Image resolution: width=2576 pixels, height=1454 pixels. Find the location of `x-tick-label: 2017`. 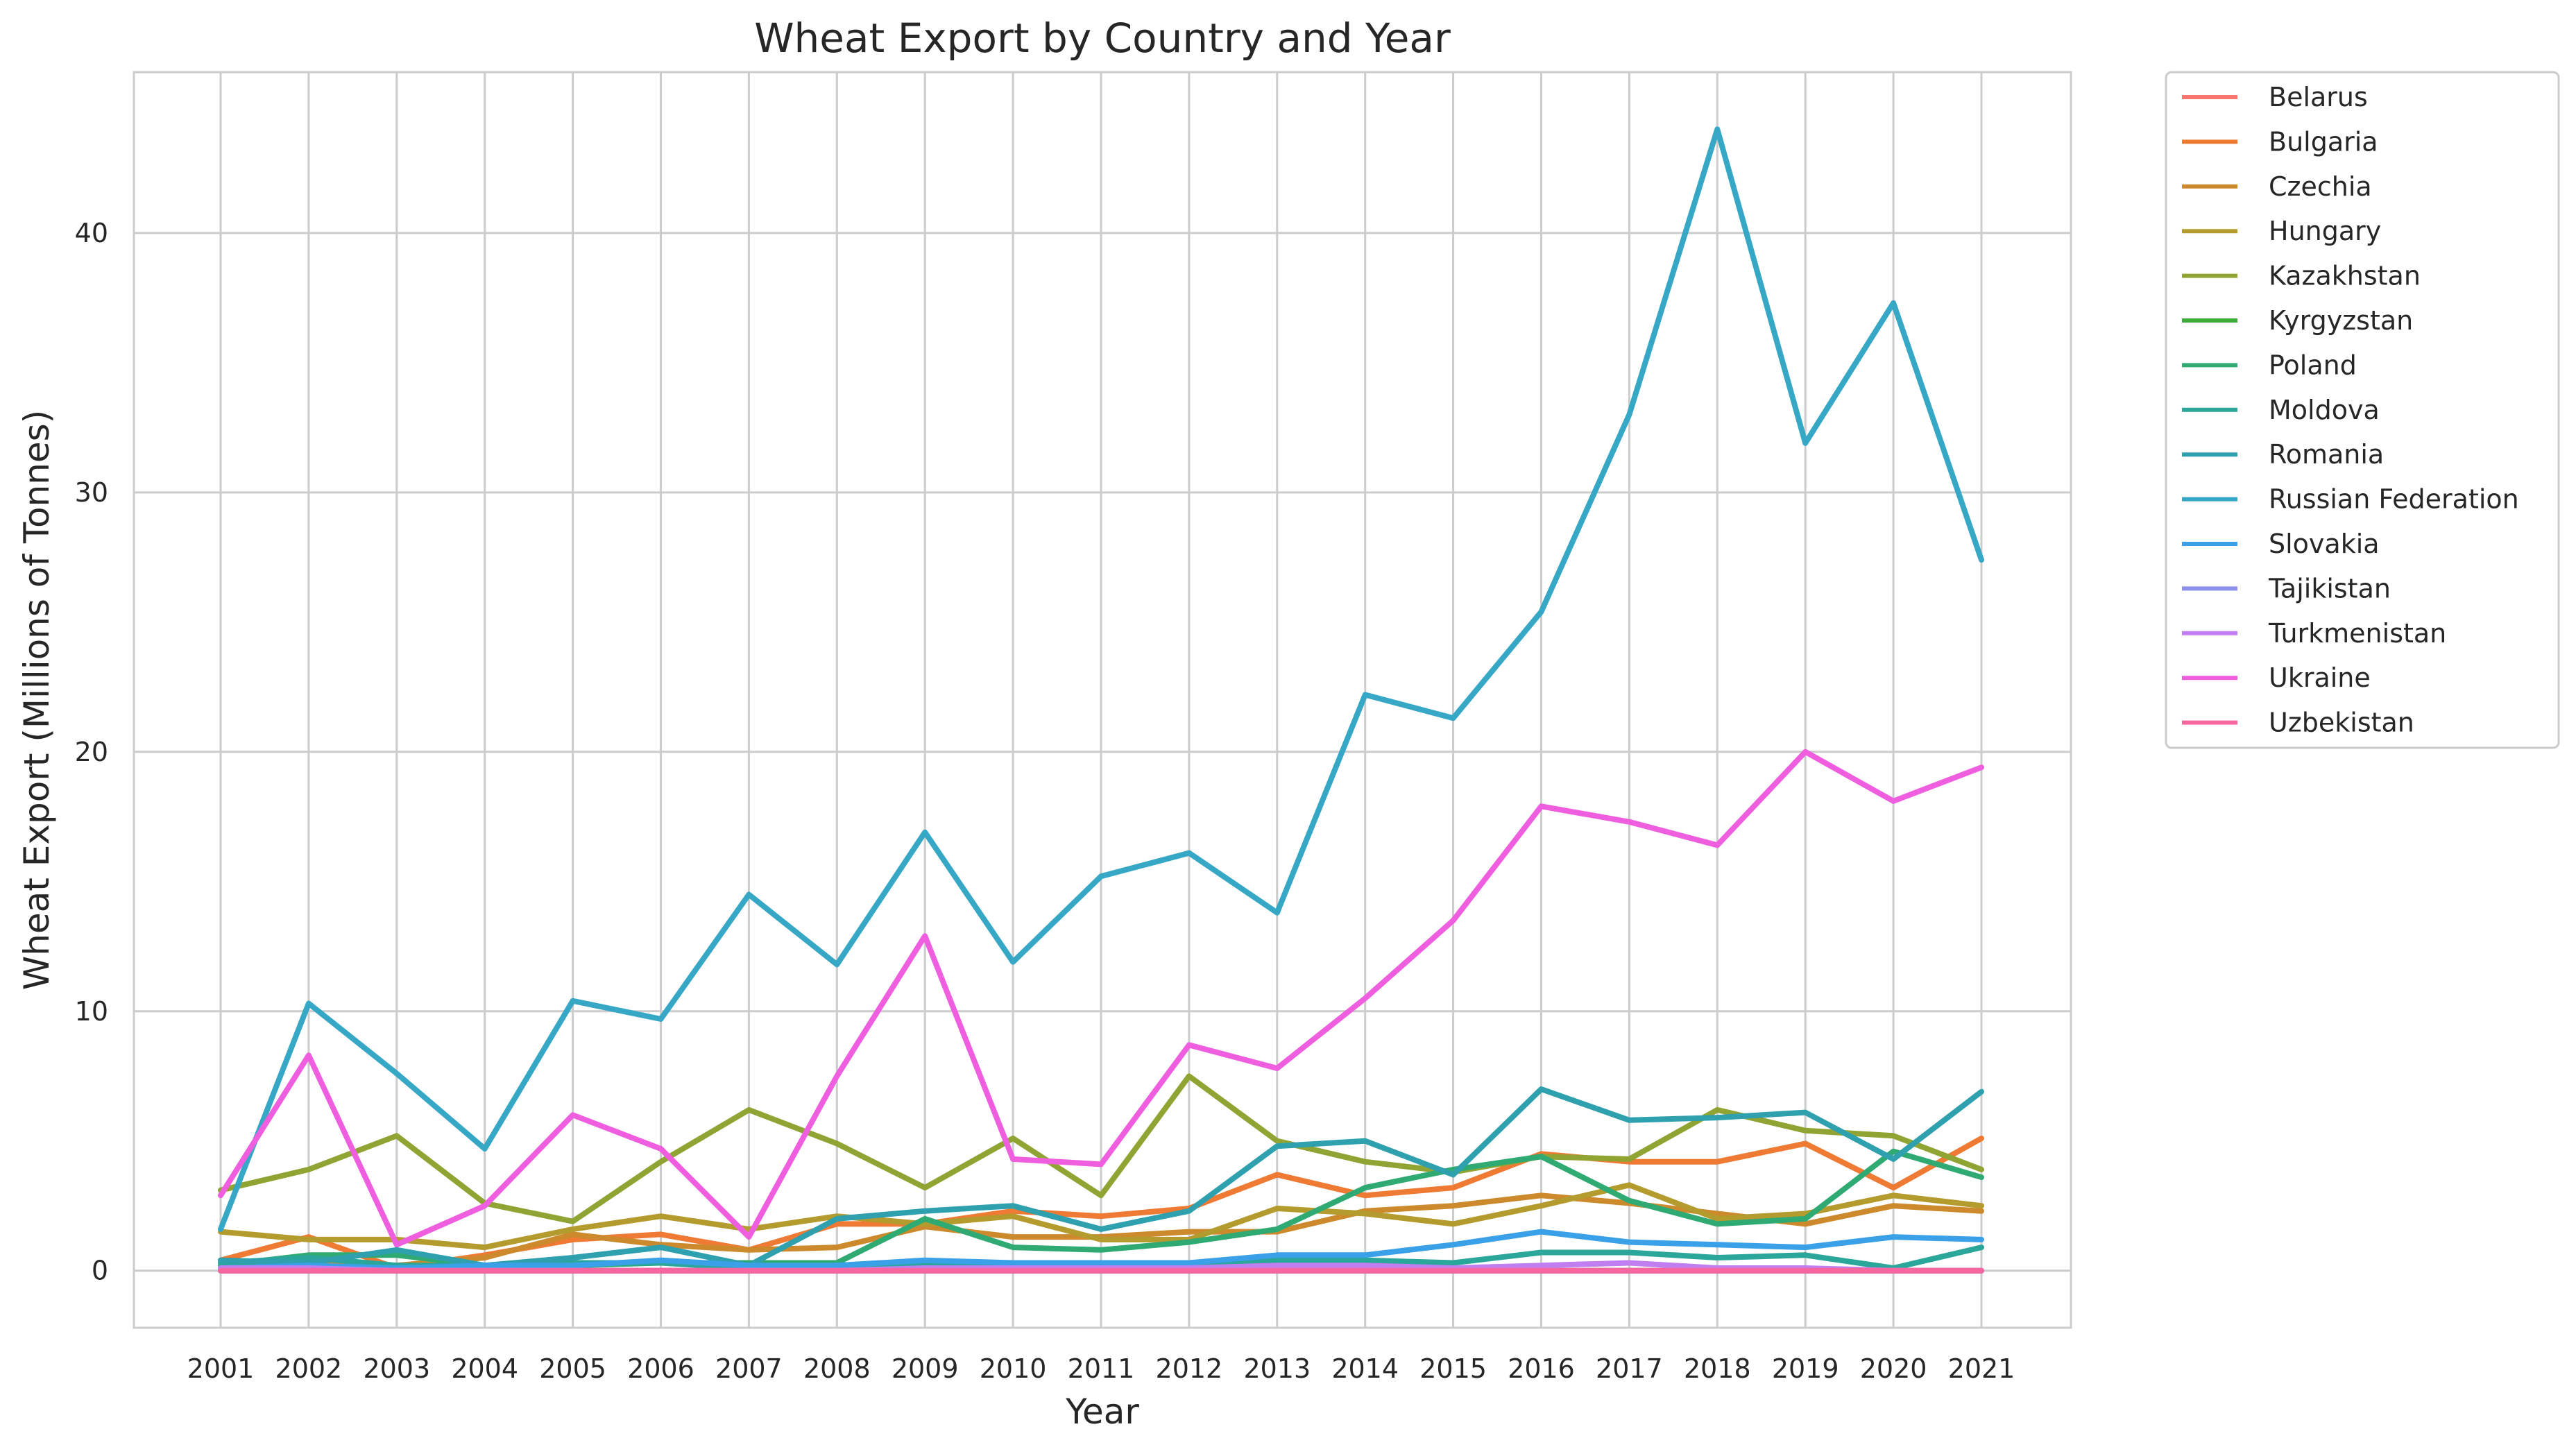

x-tick-label: 2017 is located at coordinates (1629, 1368).